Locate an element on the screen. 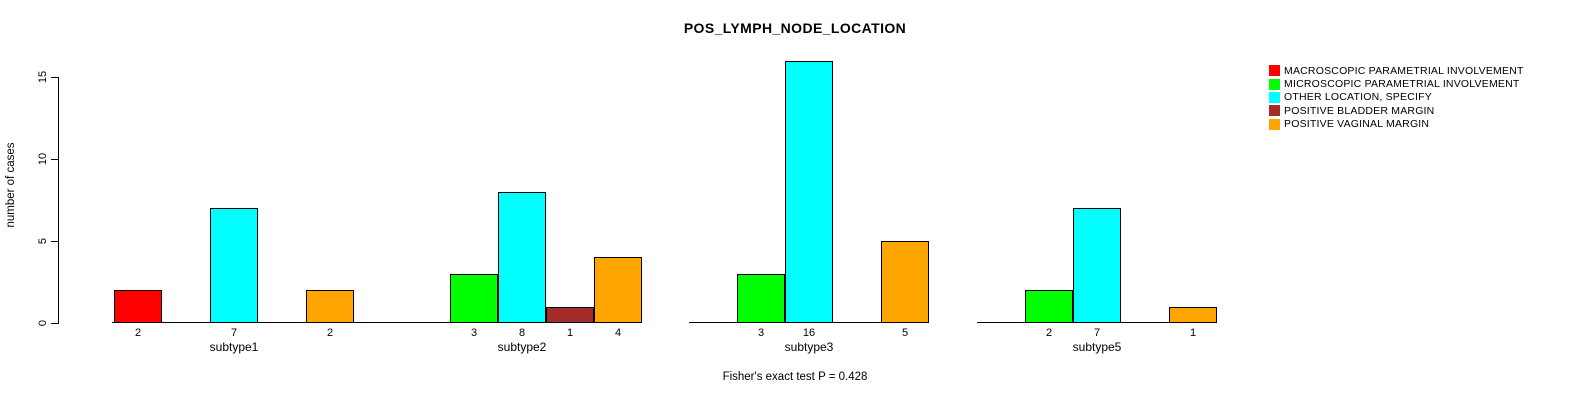 This screenshot has width=1590, height=400. y-tick-label: 15 is located at coordinates (43, 77).